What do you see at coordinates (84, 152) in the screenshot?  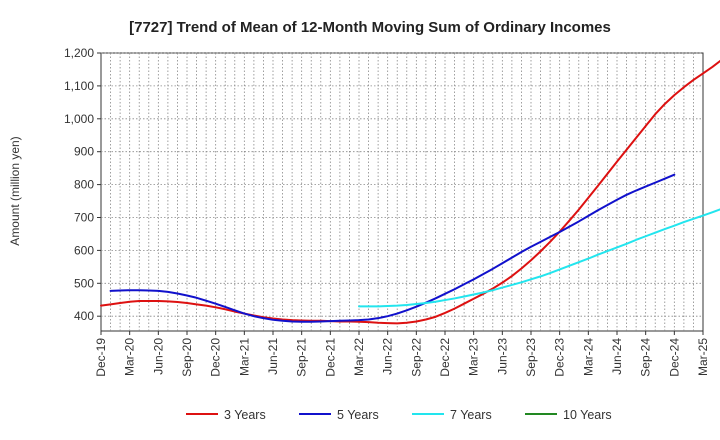 I see `y-tick-label: 900` at bounding box center [84, 152].